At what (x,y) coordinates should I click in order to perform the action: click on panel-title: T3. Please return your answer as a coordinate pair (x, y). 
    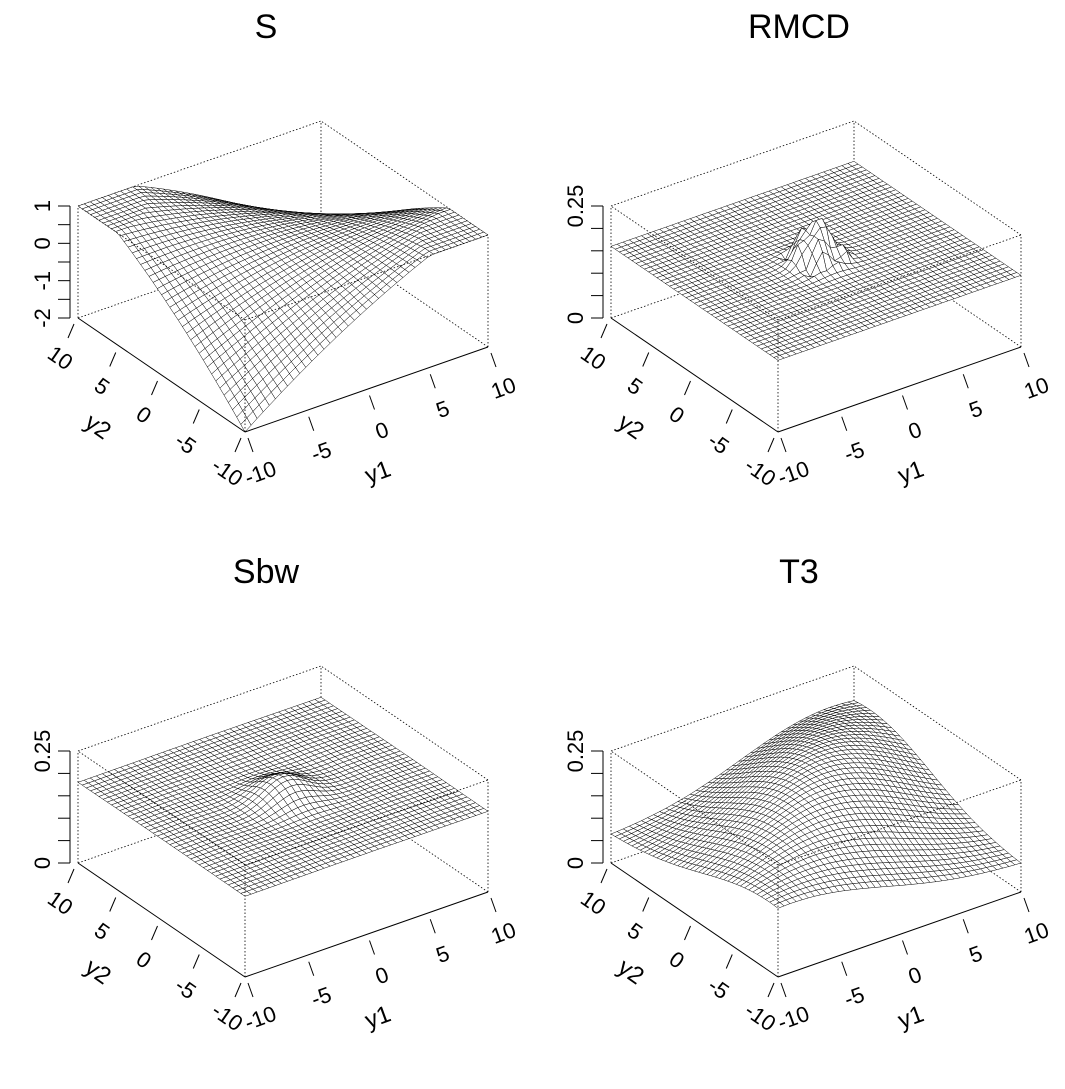
    Looking at the image, I should click on (799, 572).